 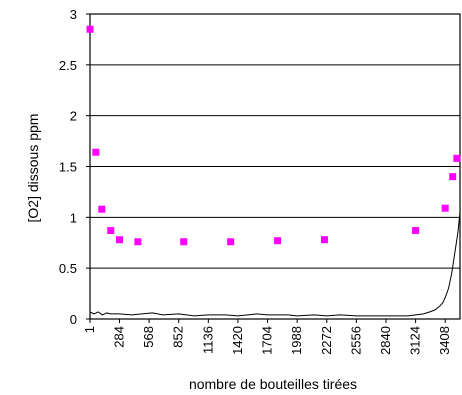 I want to click on x-tick-label: 2556, so click(x=355, y=340).